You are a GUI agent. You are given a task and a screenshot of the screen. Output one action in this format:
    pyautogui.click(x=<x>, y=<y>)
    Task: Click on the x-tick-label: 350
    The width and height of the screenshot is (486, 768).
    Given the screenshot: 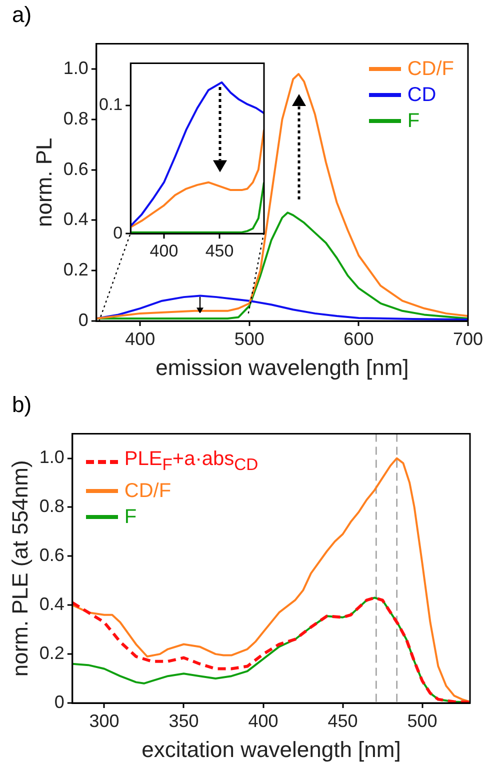 What is the action you would take?
    pyautogui.click(x=183, y=720)
    